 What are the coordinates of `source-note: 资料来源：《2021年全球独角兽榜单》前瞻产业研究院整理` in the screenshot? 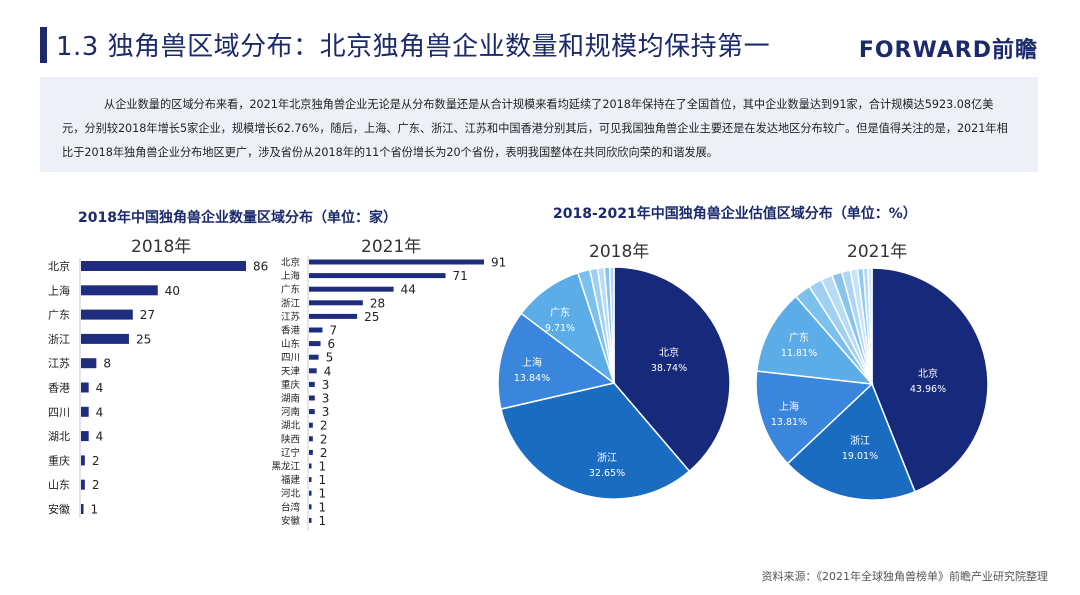 It's located at (905, 576).